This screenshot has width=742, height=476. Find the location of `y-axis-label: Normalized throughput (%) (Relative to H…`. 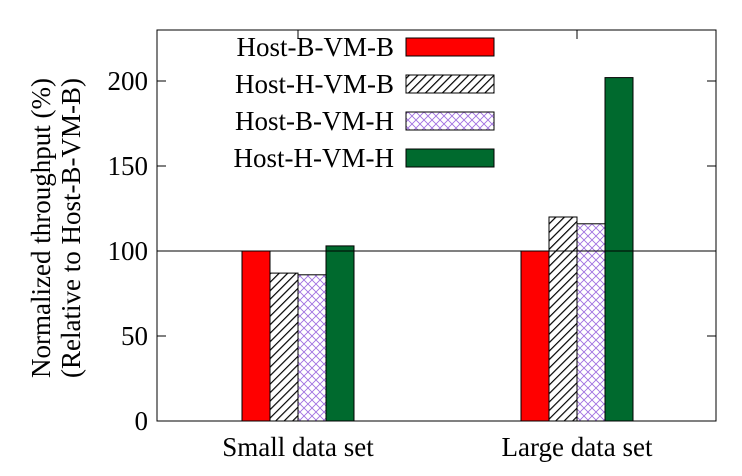

y-axis-label: Normalized throughput (%) (Relative to H… is located at coordinates (56, 228).